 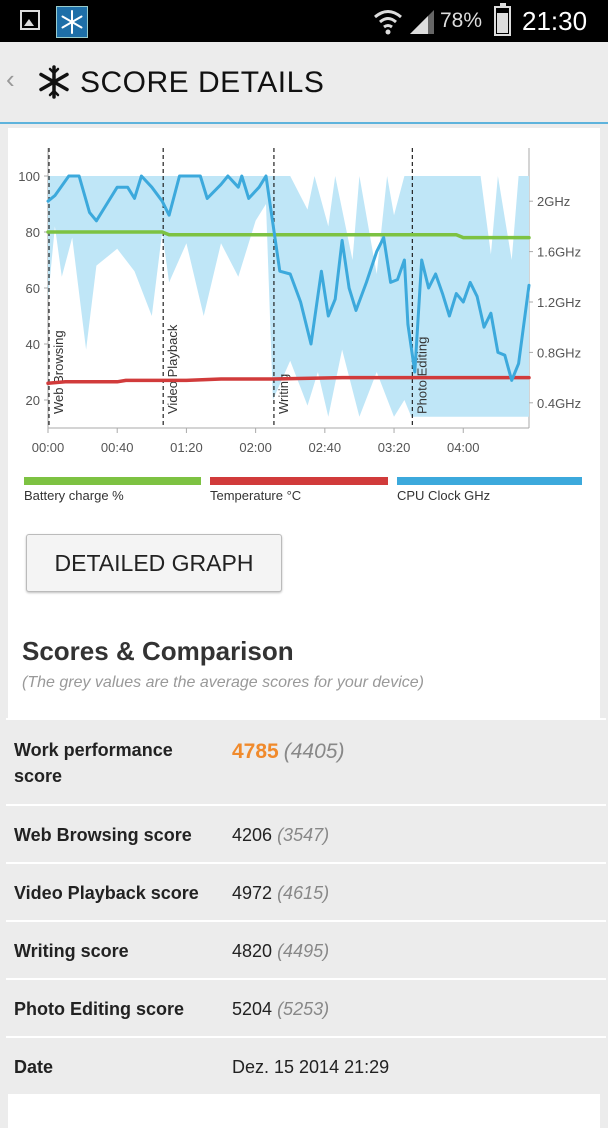 I want to click on score-value-group: 5204 (5253), so click(x=280, y=1009).